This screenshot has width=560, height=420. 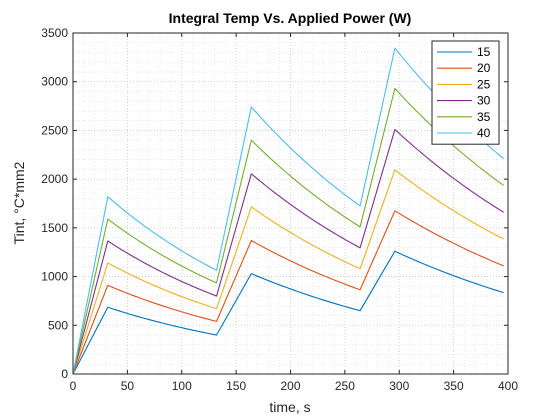 What do you see at coordinates (54, 130) in the screenshot?
I see `y-tick-label: 2500` at bounding box center [54, 130].